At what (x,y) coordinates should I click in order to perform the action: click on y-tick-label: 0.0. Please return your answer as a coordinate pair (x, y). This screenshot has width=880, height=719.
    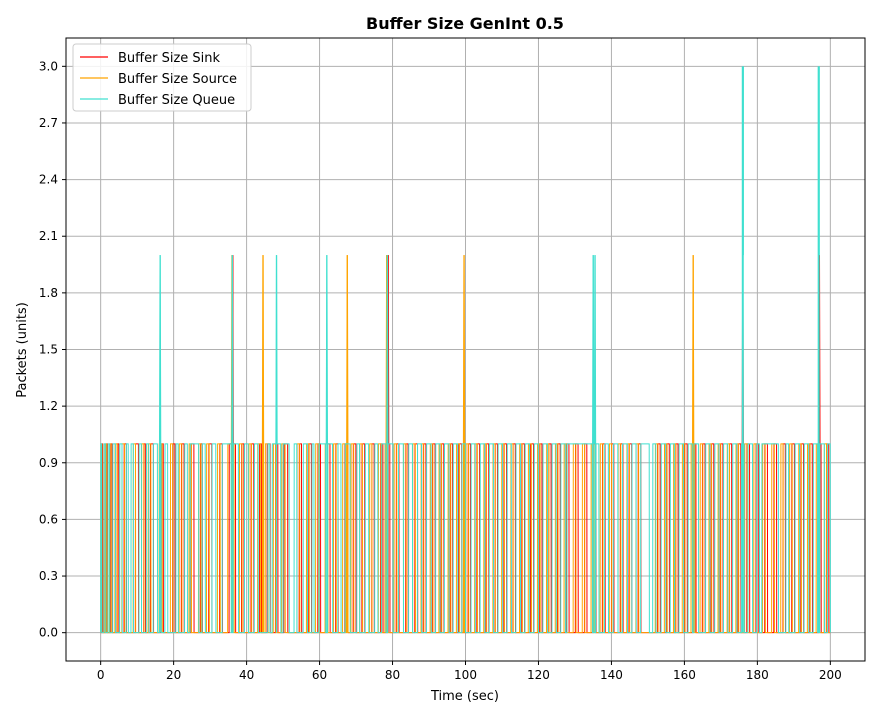
    Looking at the image, I should click on (48, 633).